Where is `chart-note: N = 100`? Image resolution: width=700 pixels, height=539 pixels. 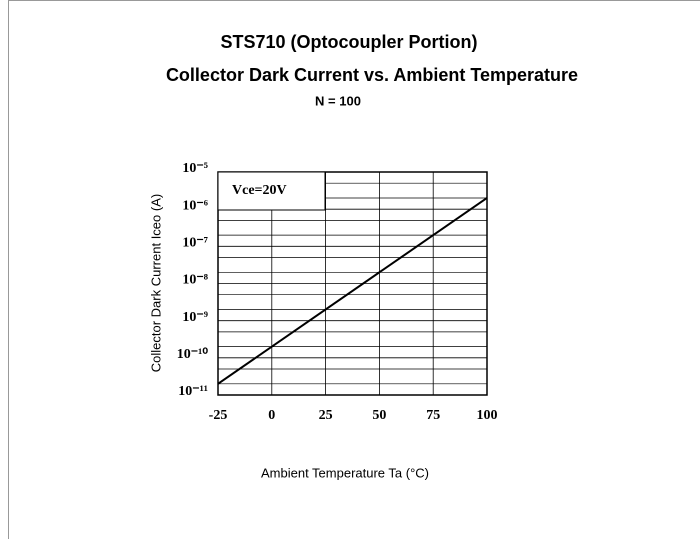
chart-note: N = 100 is located at coordinates (338, 100).